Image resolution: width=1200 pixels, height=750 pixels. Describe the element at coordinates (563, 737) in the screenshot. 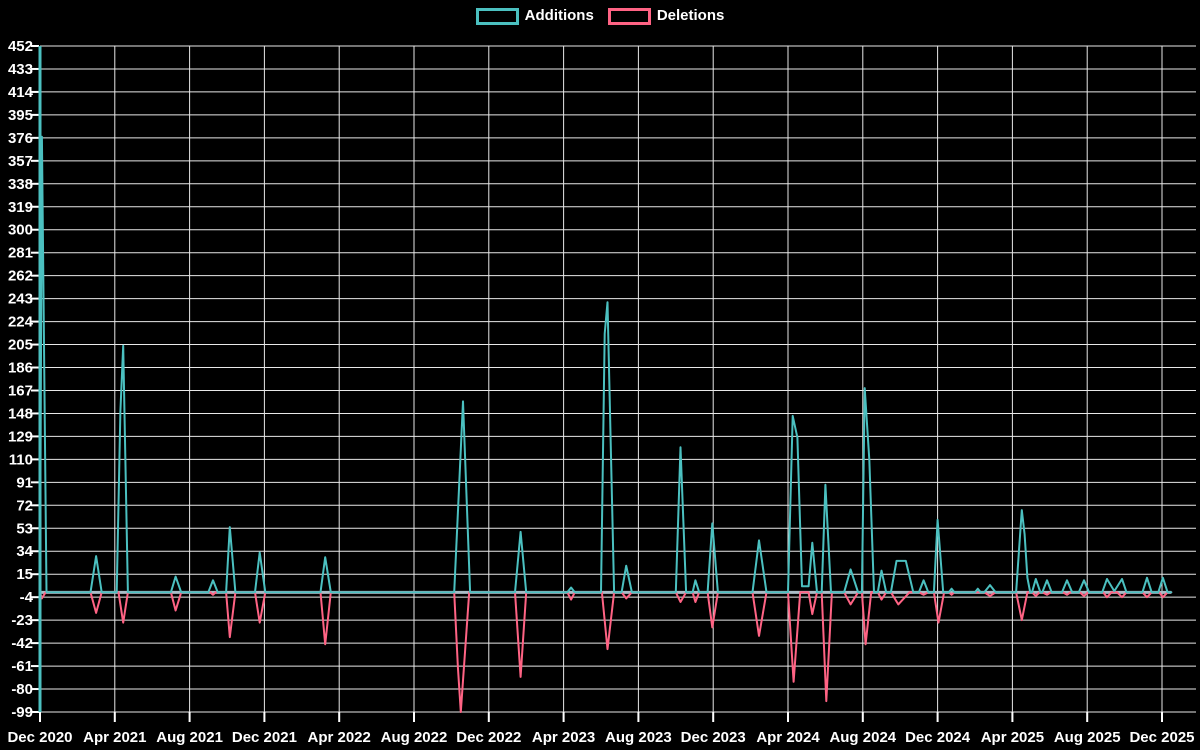

I see `x-tick-label: Apr 2023` at that location.